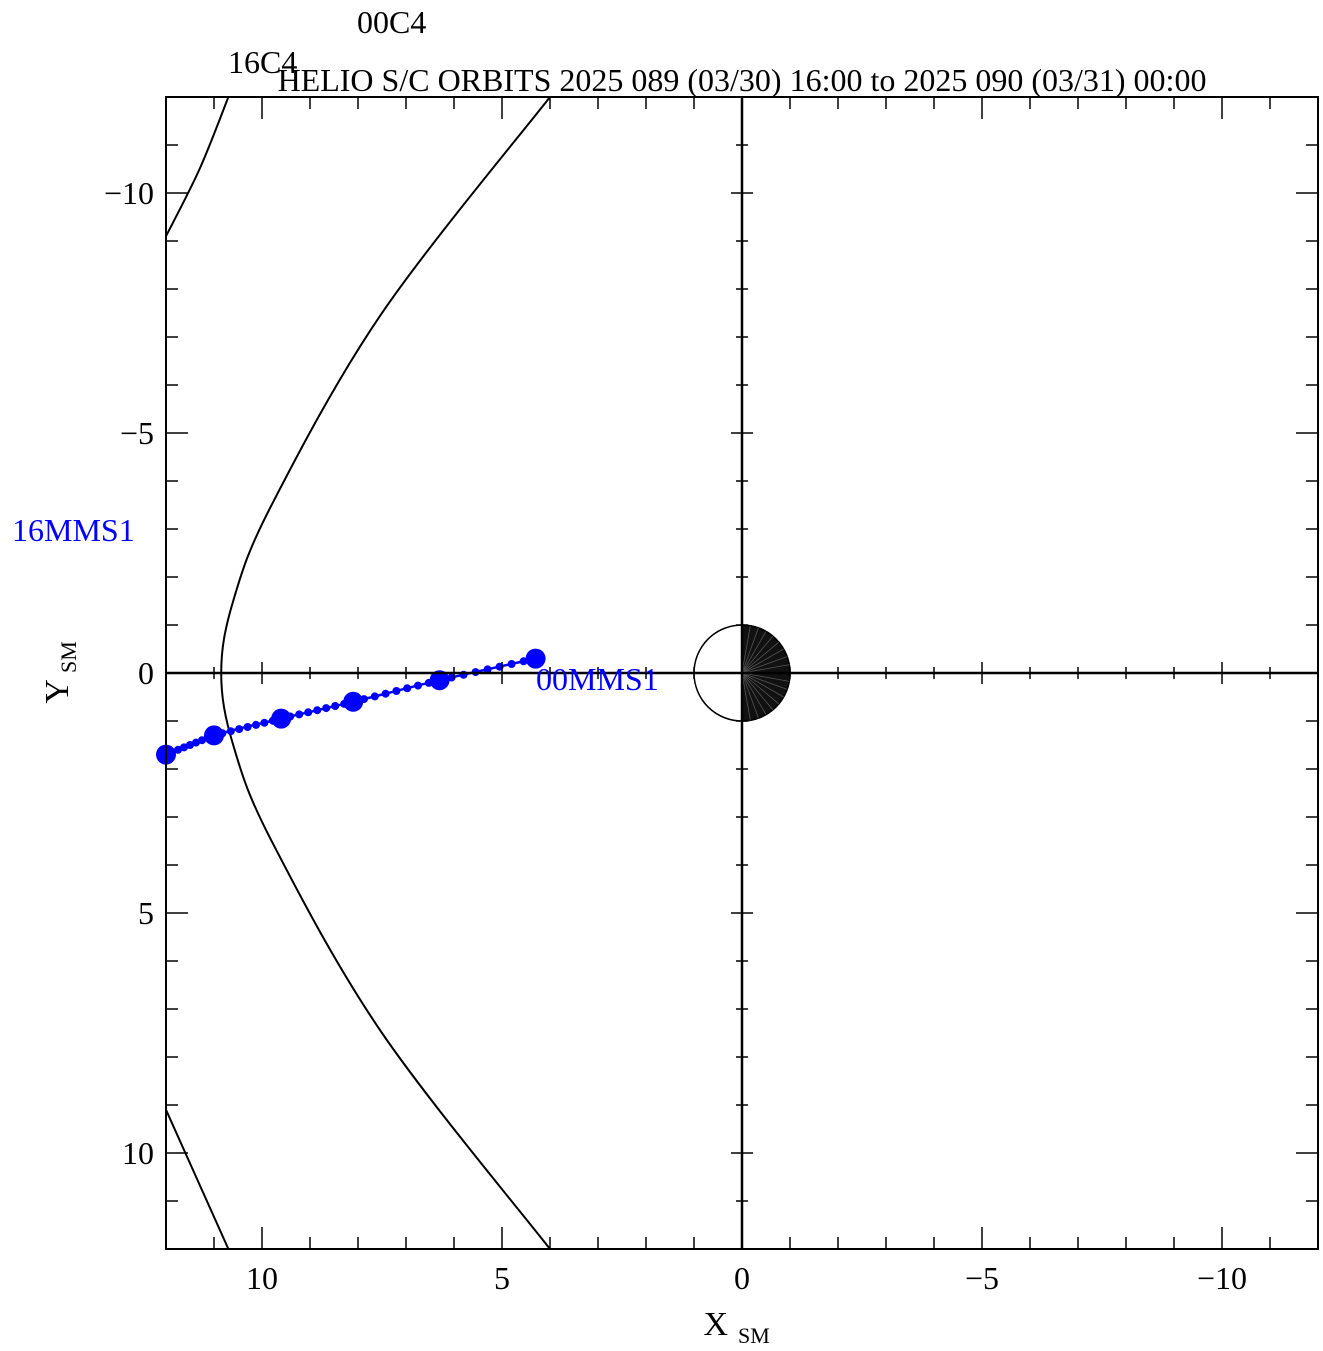 This screenshot has width=1323, height=1351. What do you see at coordinates (502, 1278) in the screenshot?
I see `x-tick-label: 5` at bounding box center [502, 1278].